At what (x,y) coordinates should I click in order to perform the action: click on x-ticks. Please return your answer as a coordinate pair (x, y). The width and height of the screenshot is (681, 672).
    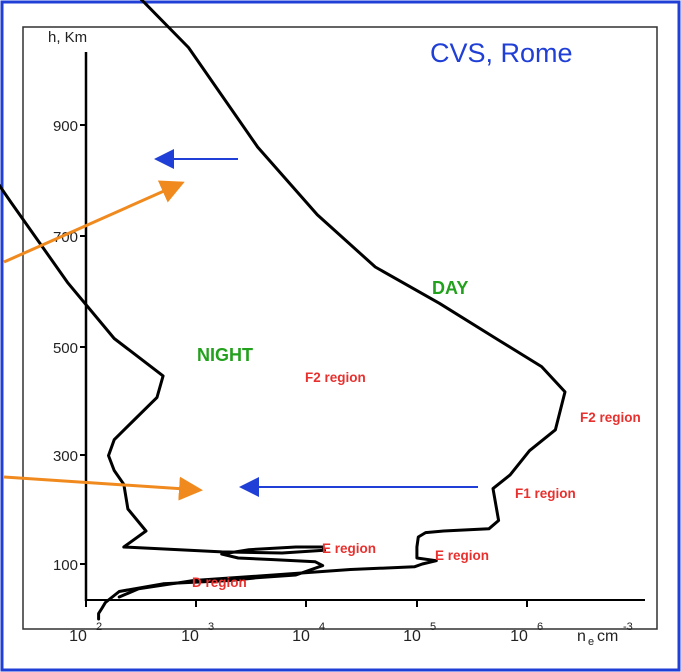
    Looking at the image, I should click on (306, 603).